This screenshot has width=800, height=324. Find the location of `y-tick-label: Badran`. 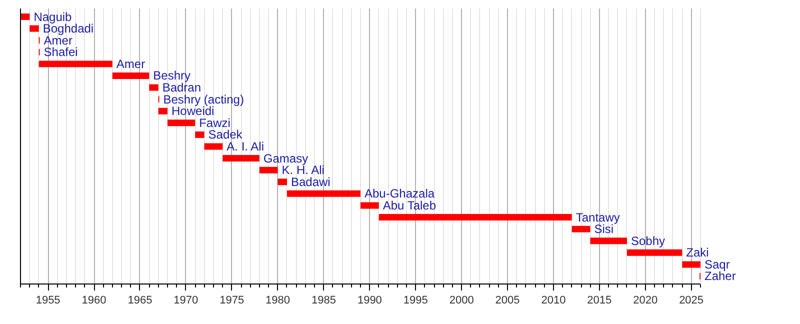

y-tick-label: Badran is located at coordinates (182, 87).